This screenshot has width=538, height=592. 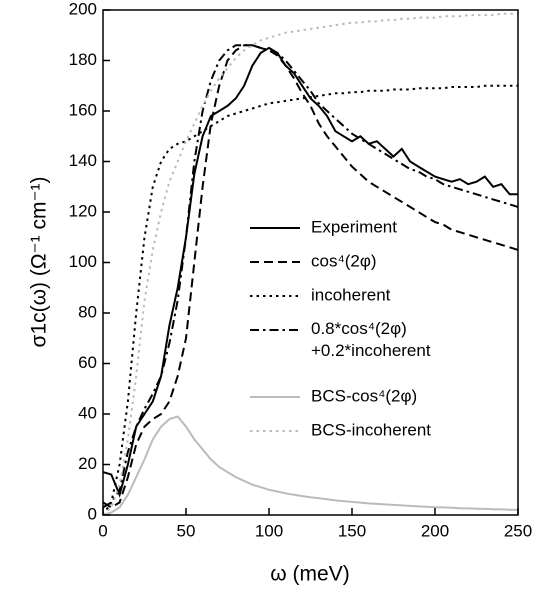 What do you see at coordinates (435, 530) in the screenshot?
I see `x-tick-label: 200` at bounding box center [435, 530].